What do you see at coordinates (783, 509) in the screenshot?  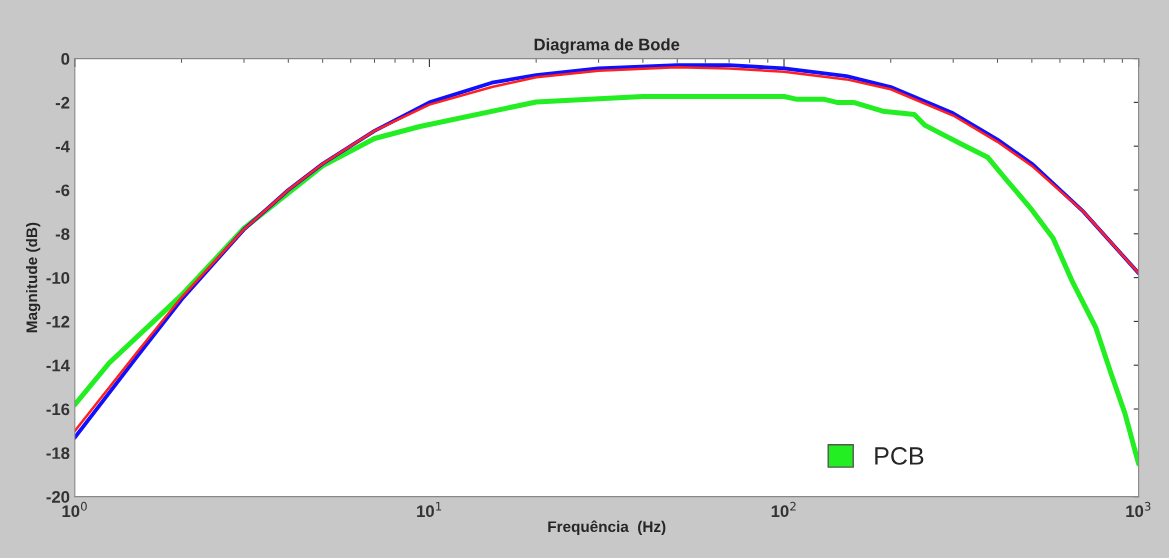 I see `x-tick-label: 10$^{2}$` at bounding box center [783, 509].